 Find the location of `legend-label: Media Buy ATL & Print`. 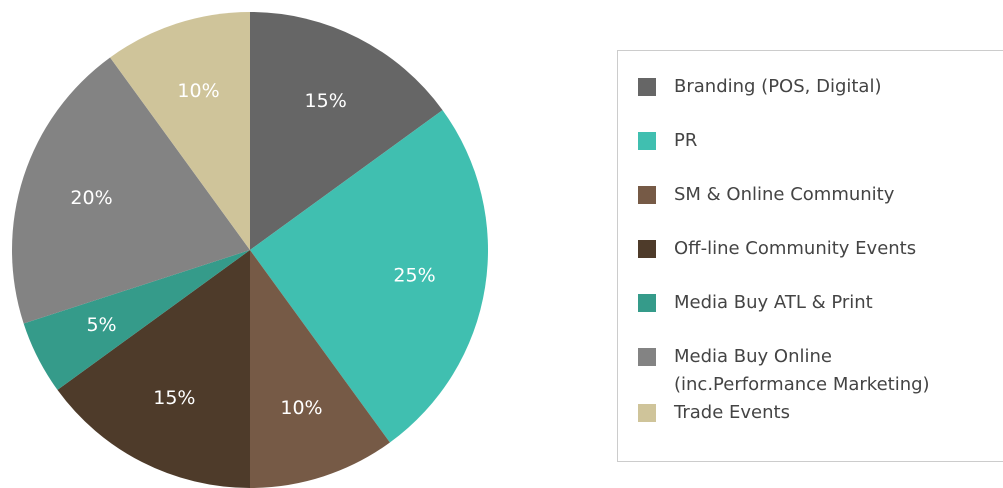

legend-label: Media Buy ATL & Print is located at coordinates (773, 302).